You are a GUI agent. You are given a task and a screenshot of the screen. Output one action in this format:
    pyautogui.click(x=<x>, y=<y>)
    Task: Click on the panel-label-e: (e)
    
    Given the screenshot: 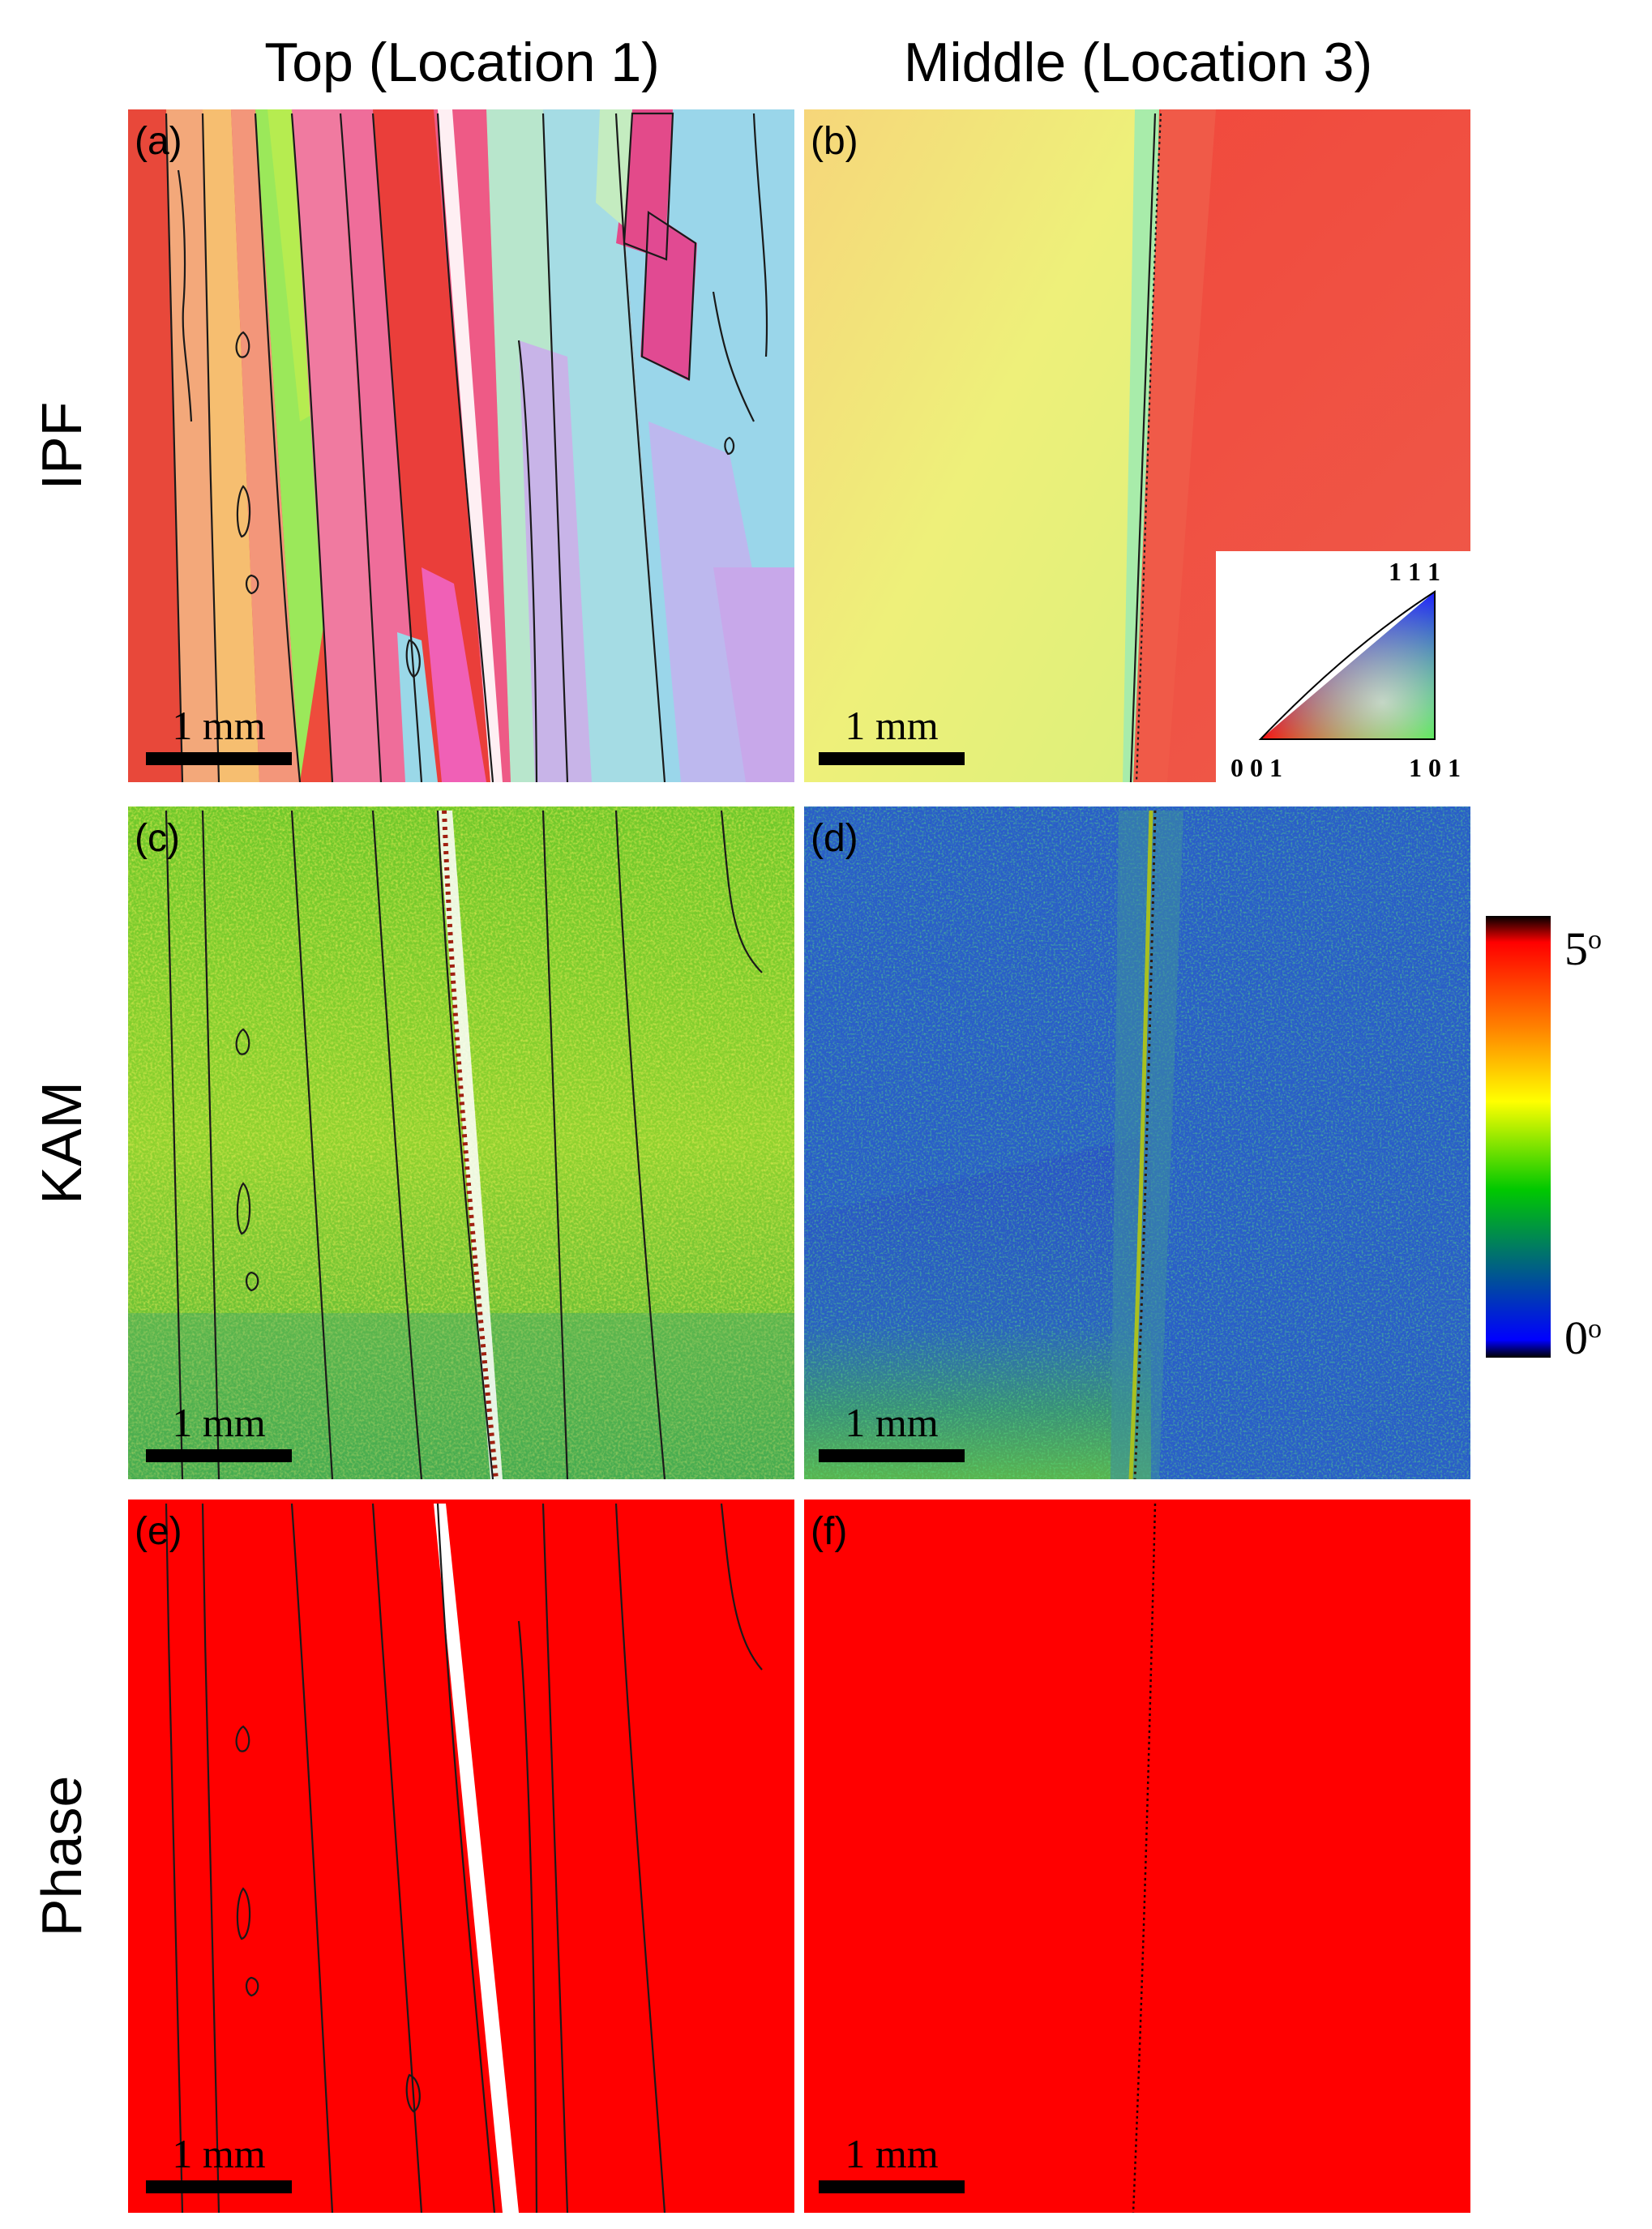 What is the action you would take?
    pyautogui.click(x=159, y=1532)
    